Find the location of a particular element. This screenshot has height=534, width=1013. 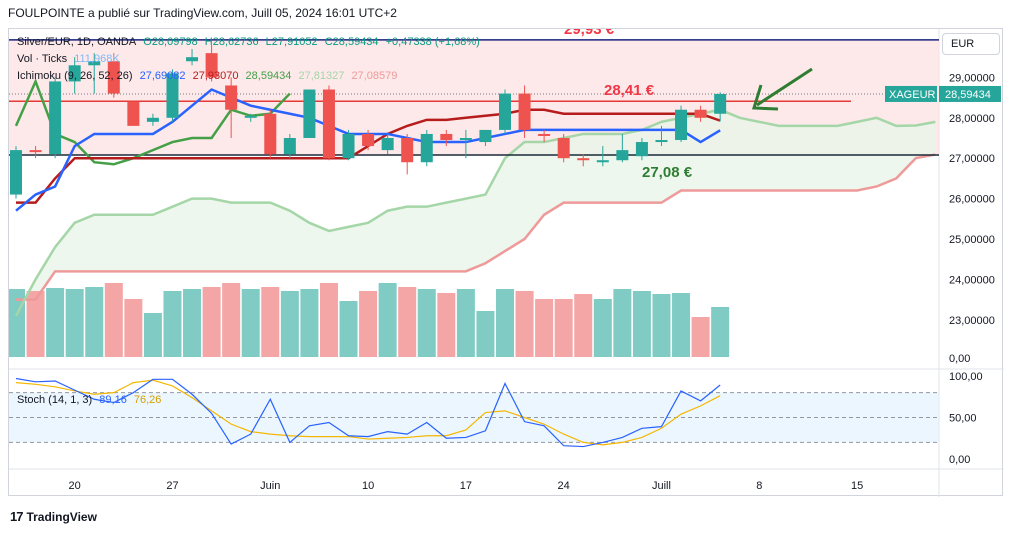

ich-chikou-value: 28,59434 is located at coordinates (268, 76).